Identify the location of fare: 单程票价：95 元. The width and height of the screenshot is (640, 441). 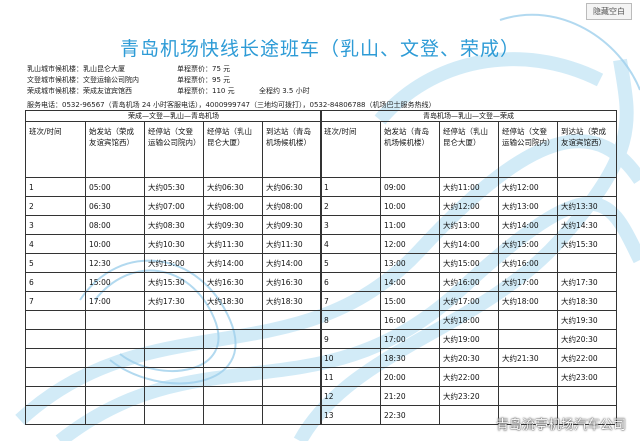
(204, 80).